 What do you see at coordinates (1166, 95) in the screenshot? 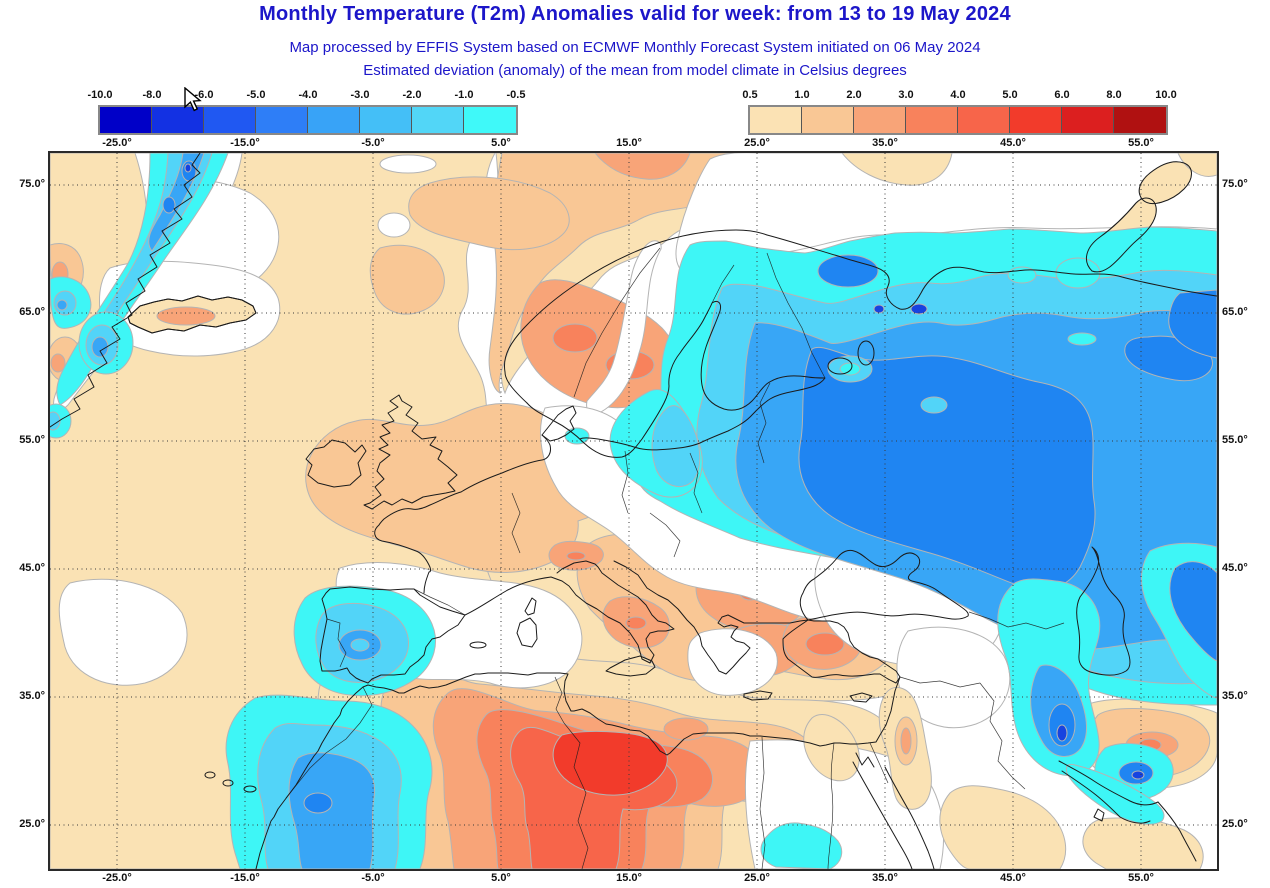
I see `pos-tick-label: 10.0` at bounding box center [1166, 95].